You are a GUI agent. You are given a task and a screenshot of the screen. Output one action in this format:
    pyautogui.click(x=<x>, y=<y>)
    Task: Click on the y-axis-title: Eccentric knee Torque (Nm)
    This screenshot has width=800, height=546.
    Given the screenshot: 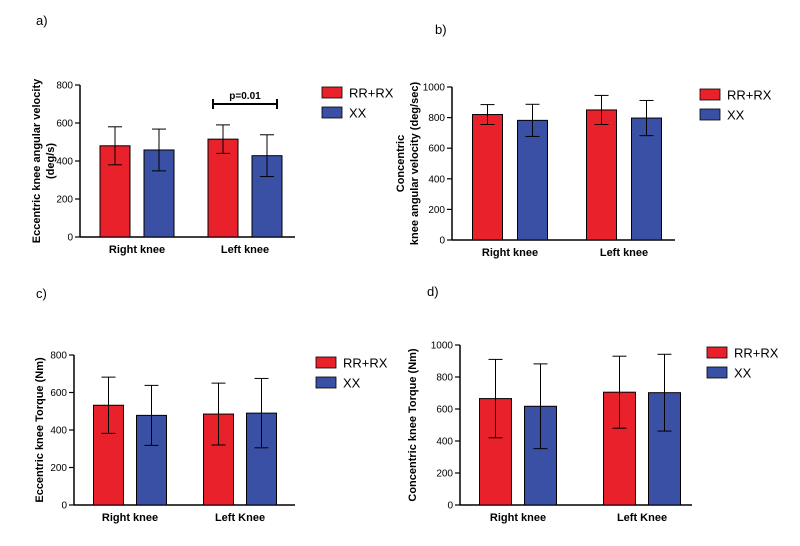 What is the action you would take?
    pyautogui.click(x=40, y=430)
    